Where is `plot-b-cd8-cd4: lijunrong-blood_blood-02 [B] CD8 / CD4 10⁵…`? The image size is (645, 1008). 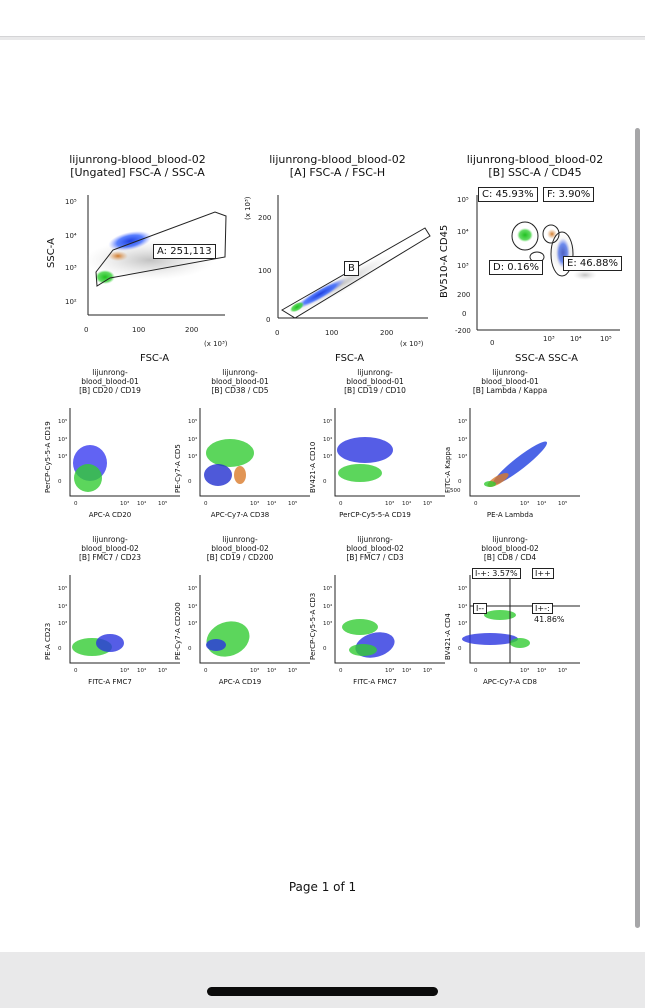 plot-b-cd8-cd4: lijunrong-blood_blood-02 [B] CD8 / CD4 10⁵… is located at coordinates (510, 615).